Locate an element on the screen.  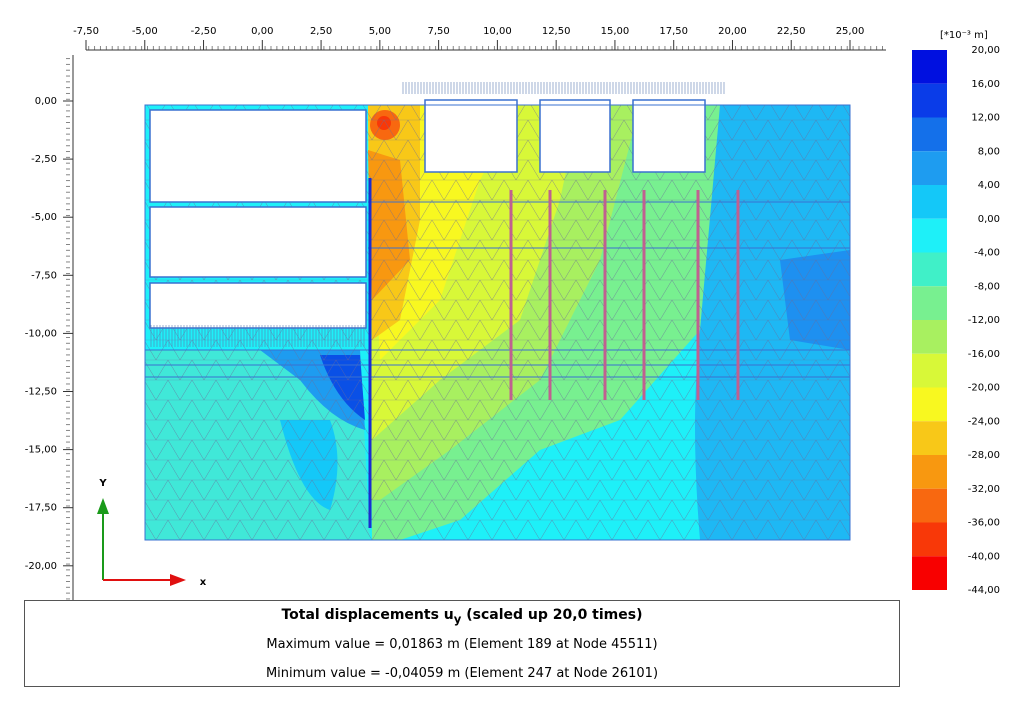
legend-label: -4,00 is located at coordinates (987, 253).